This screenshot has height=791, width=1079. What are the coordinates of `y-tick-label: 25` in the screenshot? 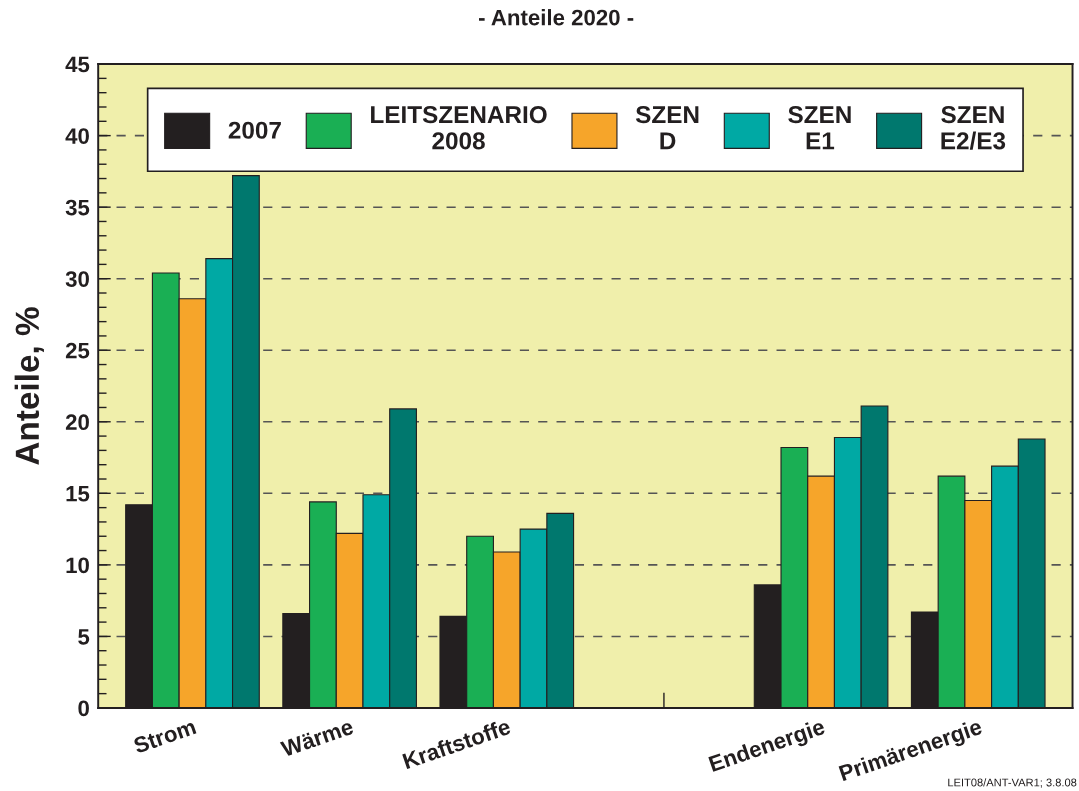 It's located at (77, 350).